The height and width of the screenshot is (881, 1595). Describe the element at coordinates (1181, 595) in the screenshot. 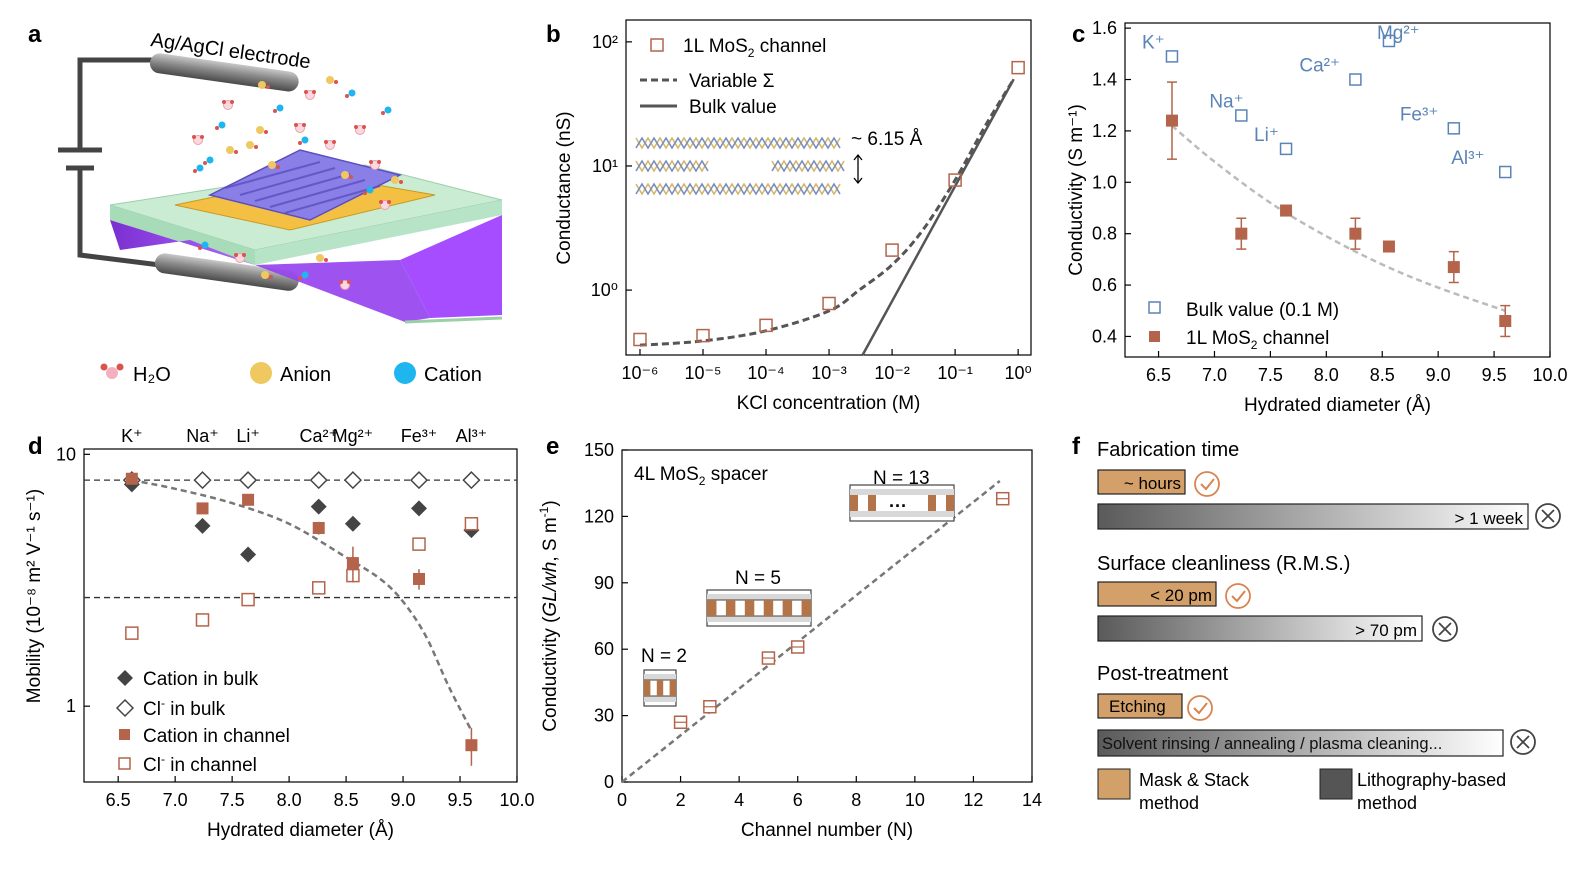

I see `bar-good-cleanliness-label: < 20 pm` at that location.